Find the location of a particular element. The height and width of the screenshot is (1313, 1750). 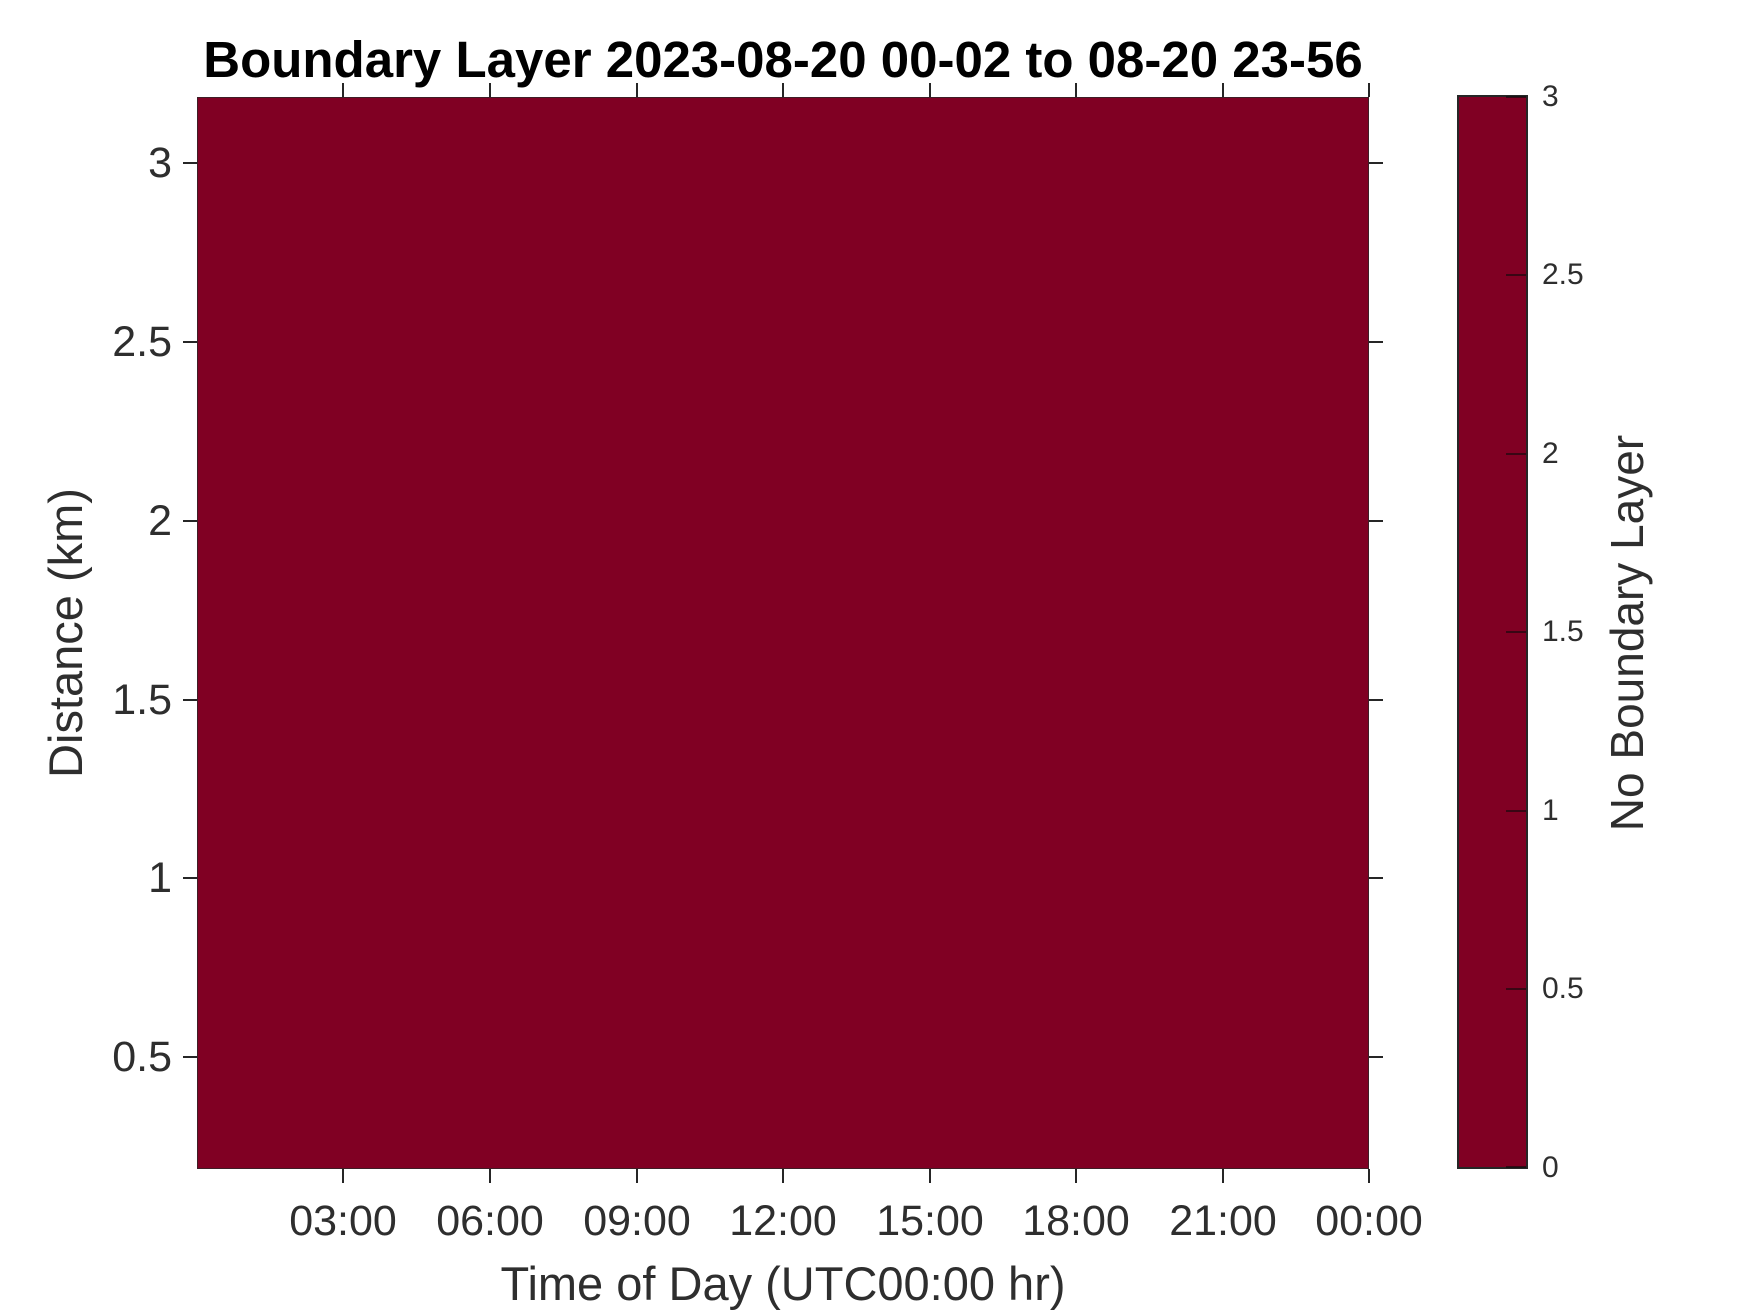

x-tick-label: 00:00 is located at coordinates (1369, 1221).